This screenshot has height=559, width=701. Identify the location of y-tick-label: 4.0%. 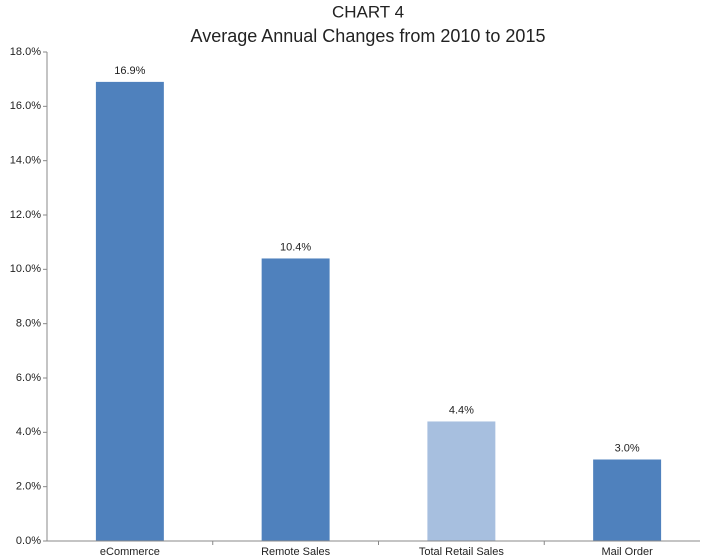
(28, 432).